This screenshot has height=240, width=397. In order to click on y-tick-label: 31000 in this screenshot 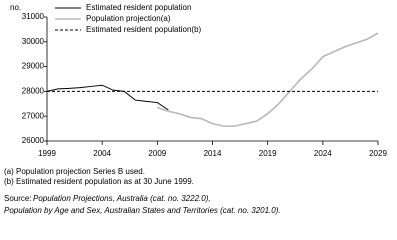, I will do `click(33, 16)`.